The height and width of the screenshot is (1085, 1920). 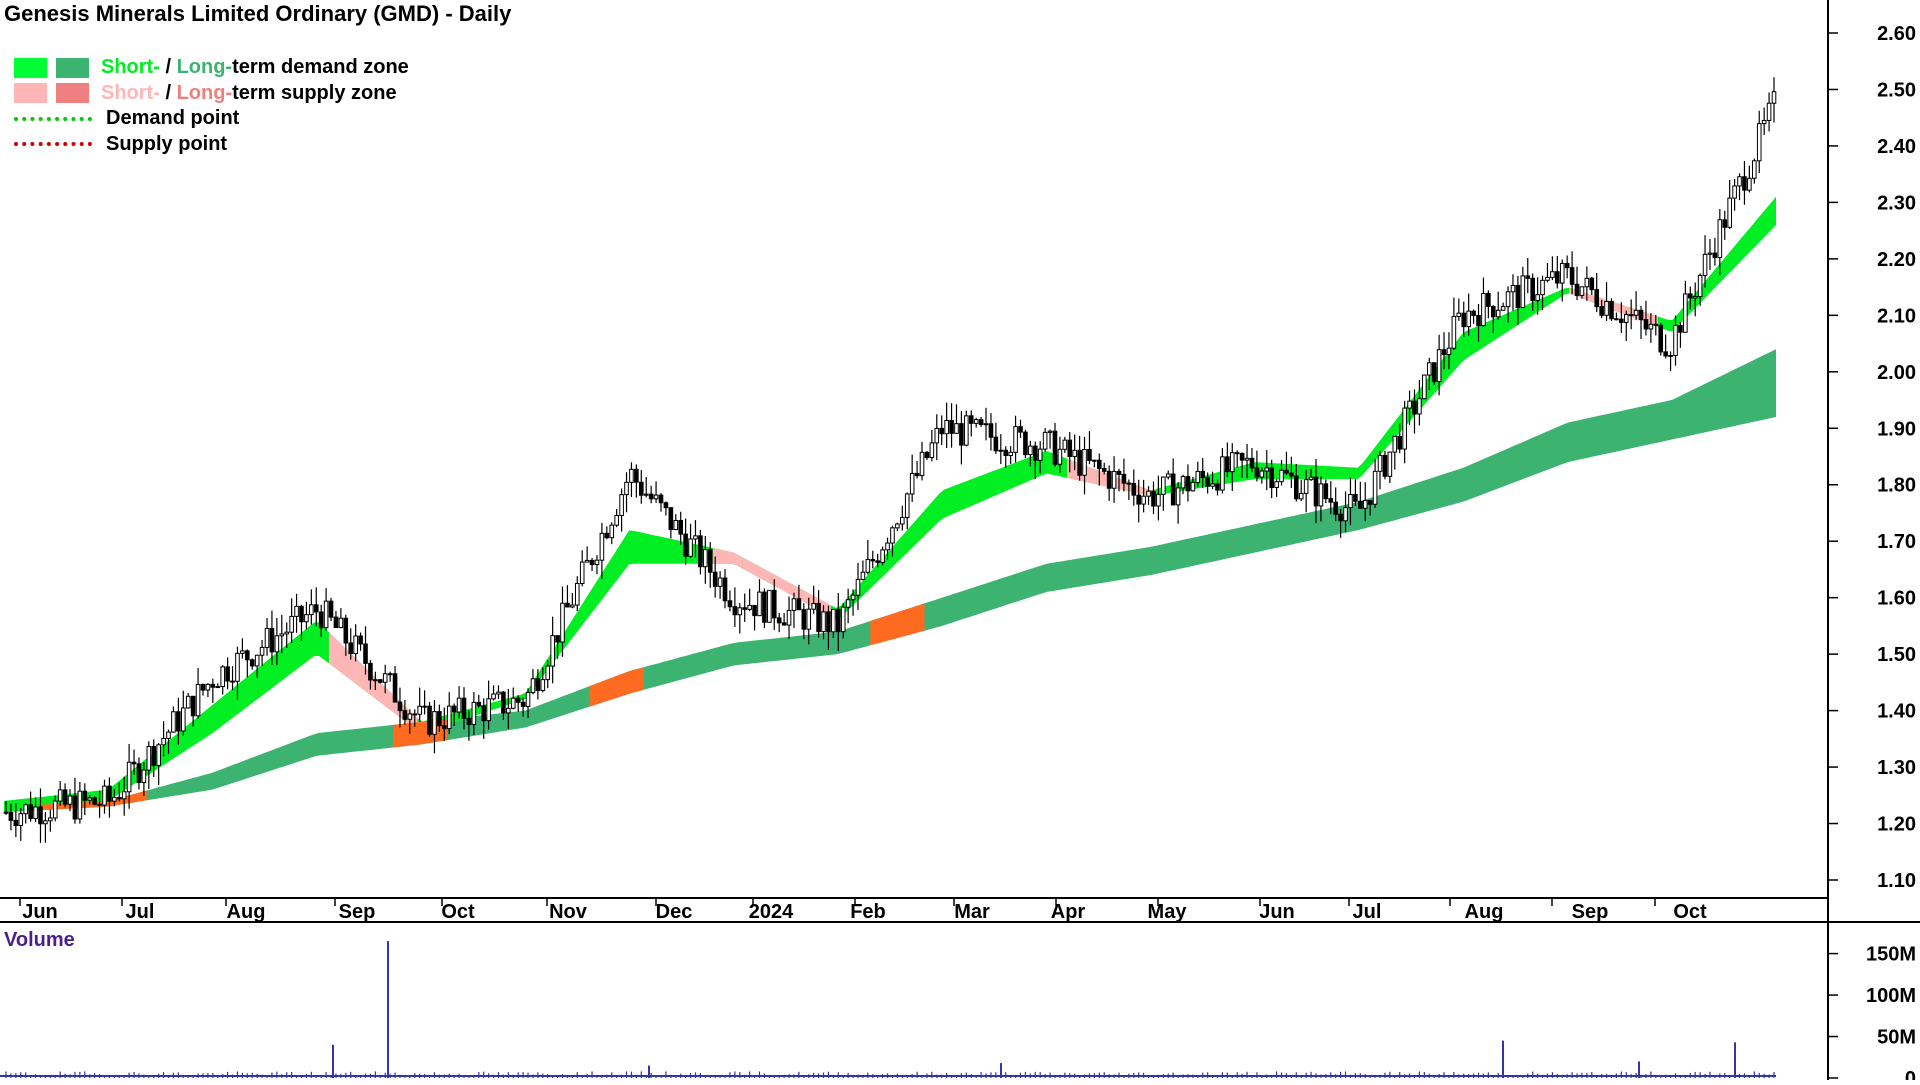 What do you see at coordinates (1896, 712) in the screenshot?
I see `y-tick-label: 1.40` at bounding box center [1896, 712].